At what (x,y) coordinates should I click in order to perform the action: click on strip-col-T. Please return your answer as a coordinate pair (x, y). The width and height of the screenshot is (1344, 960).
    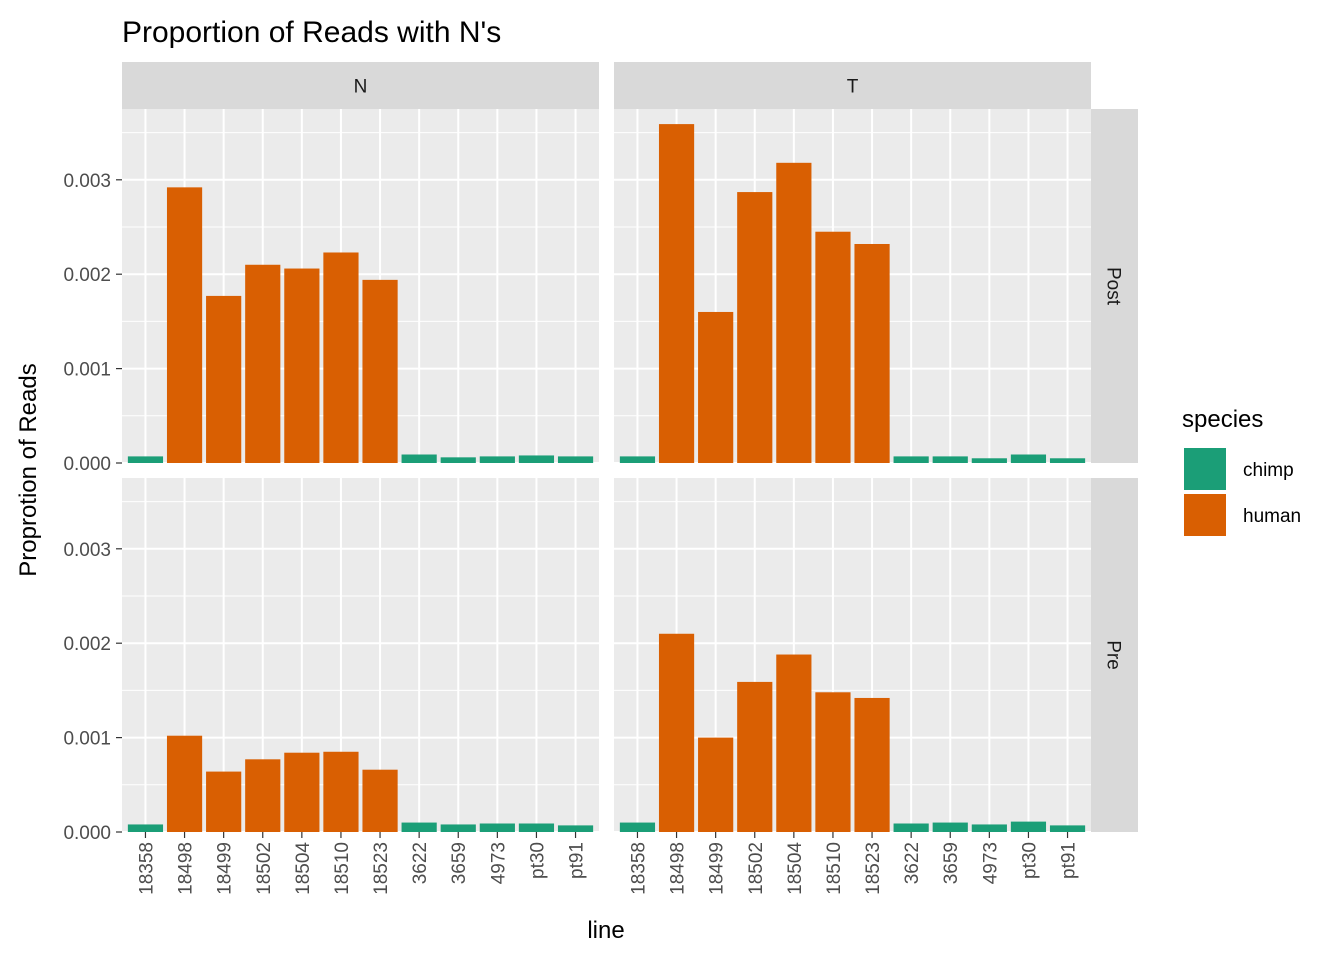
    Looking at the image, I should click on (852, 85).